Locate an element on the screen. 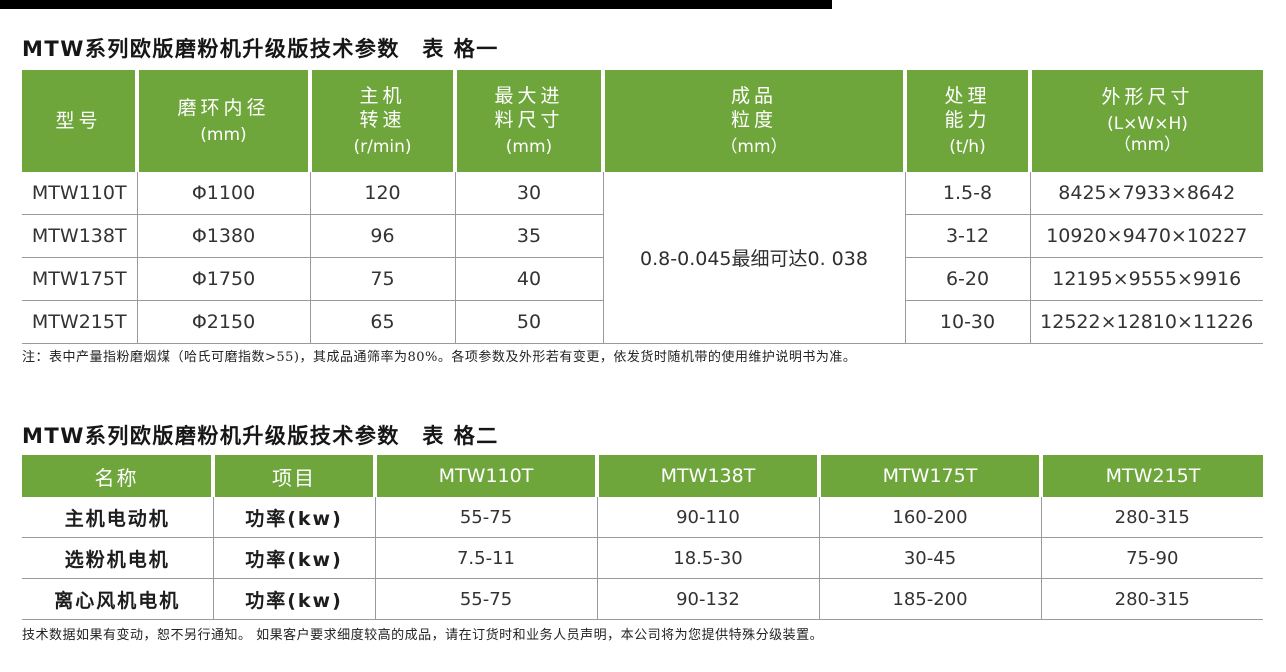  header-mtw110t: MTW110T is located at coordinates (485, 476).